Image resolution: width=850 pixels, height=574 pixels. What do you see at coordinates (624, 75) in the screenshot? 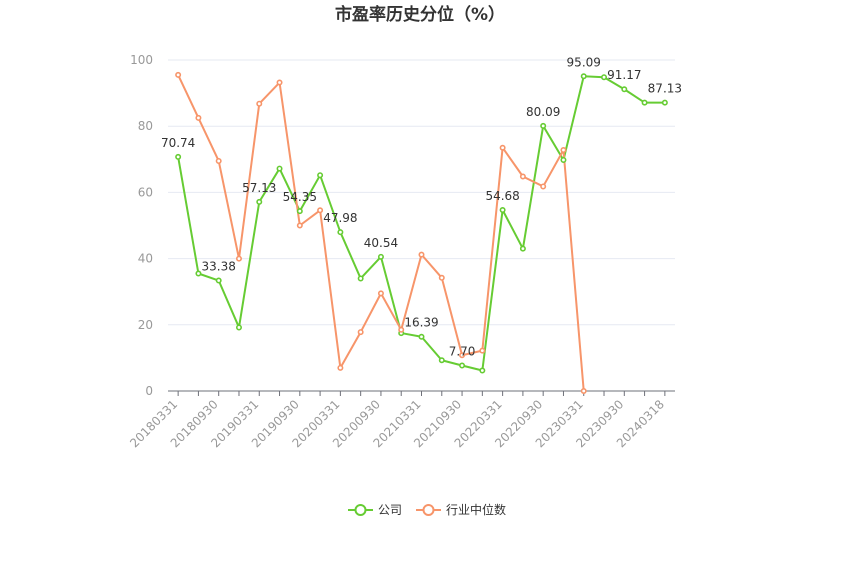
I see `data-label: 91.17` at bounding box center [624, 75].